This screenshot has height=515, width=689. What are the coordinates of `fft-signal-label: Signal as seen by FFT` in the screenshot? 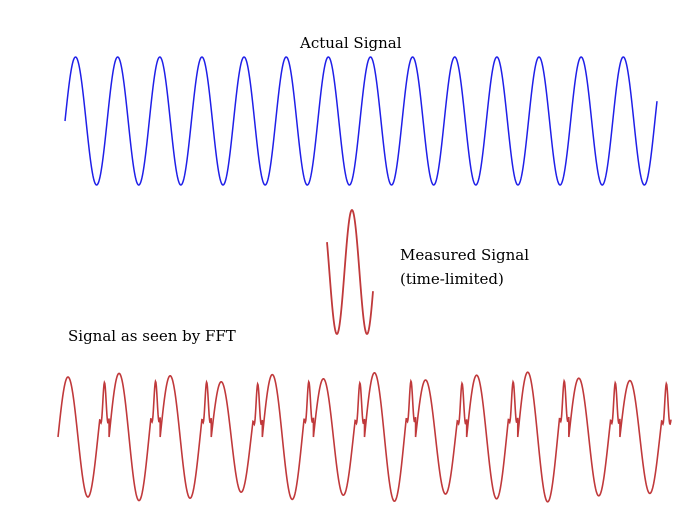 It's located at (152, 336).